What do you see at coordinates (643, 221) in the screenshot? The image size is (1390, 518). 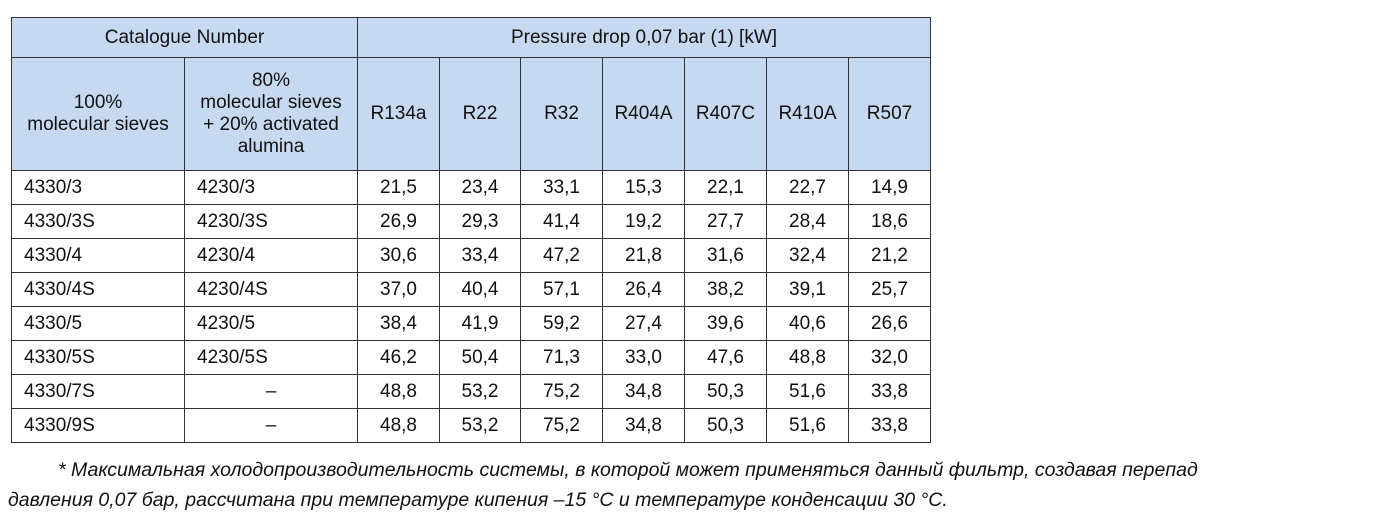 I see `cell: 19,2` at bounding box center [643, 221].